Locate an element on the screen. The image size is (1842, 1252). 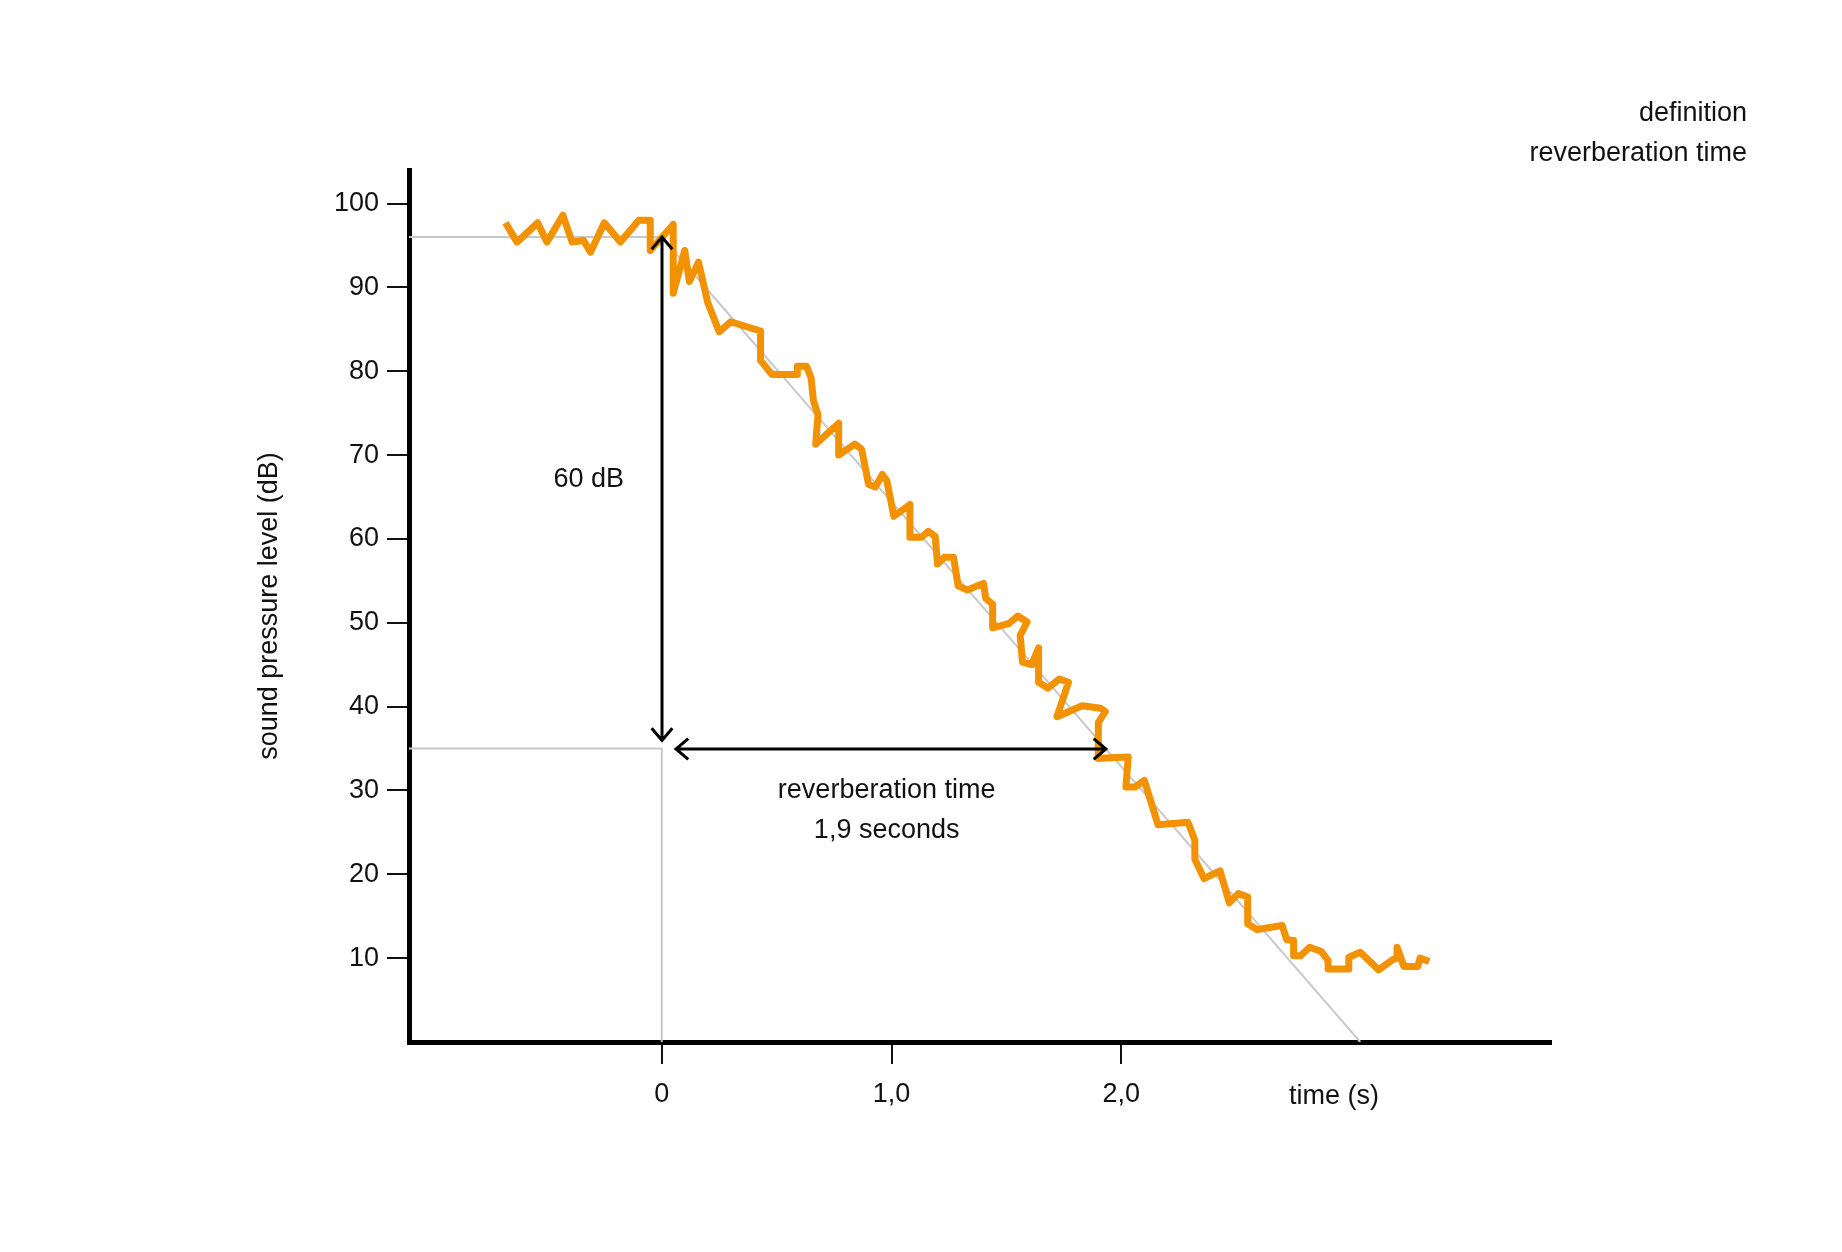
x-tick-label: 0 is located at coordinates (662, 1092).